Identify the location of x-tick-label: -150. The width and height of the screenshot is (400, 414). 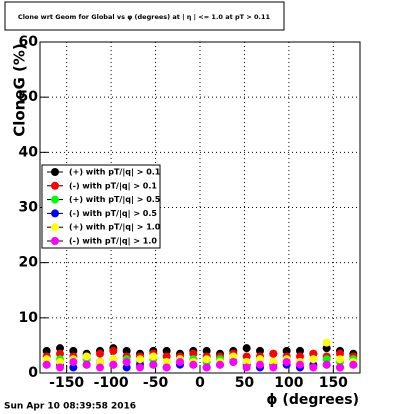
(66, 383).